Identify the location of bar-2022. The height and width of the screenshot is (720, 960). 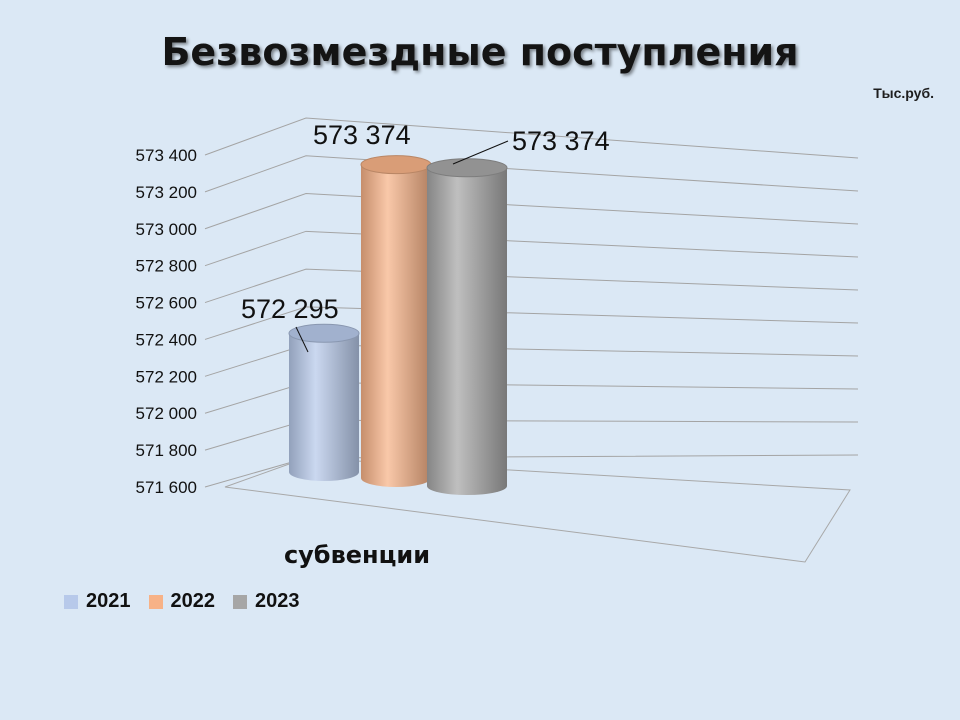
(396, 321).